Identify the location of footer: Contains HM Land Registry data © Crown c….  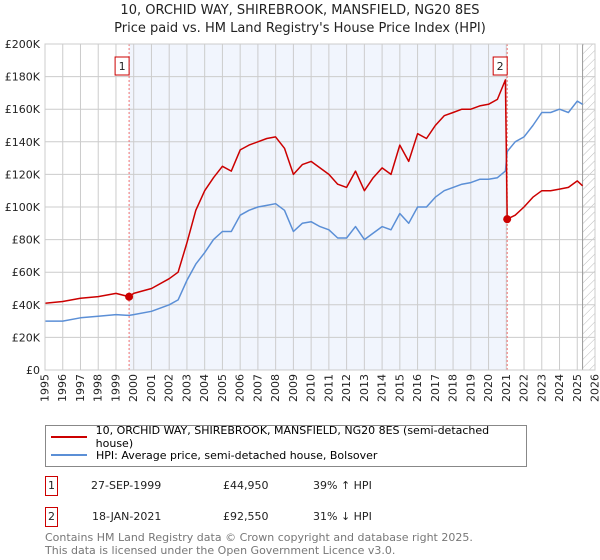
(259, 544).